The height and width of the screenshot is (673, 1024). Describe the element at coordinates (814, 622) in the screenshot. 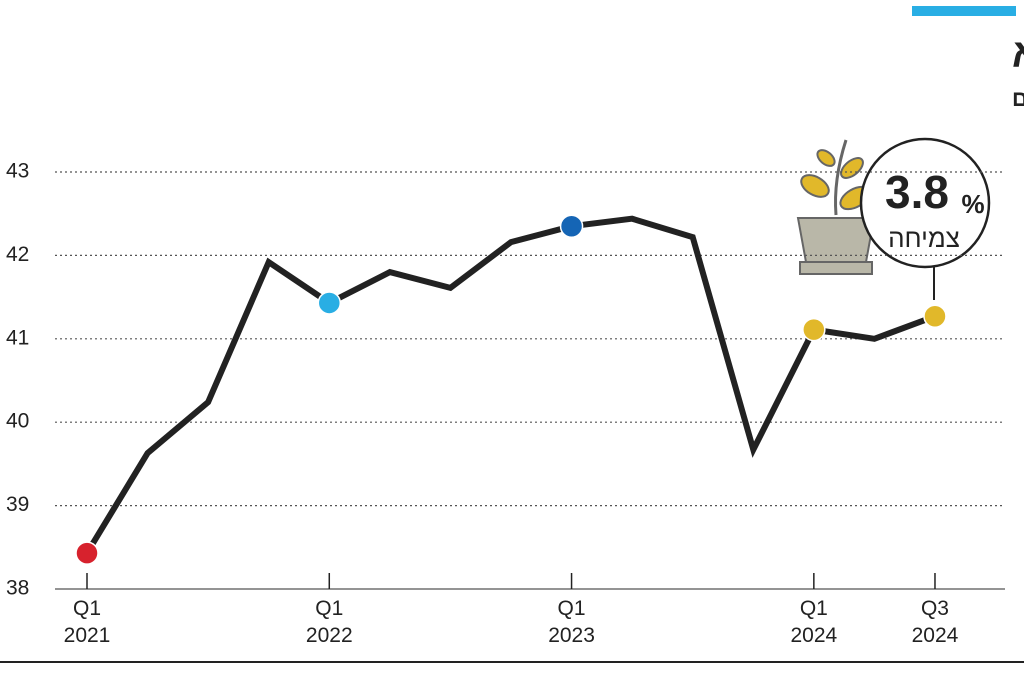

I see `x-tick-label: Q1 2024` at that location.